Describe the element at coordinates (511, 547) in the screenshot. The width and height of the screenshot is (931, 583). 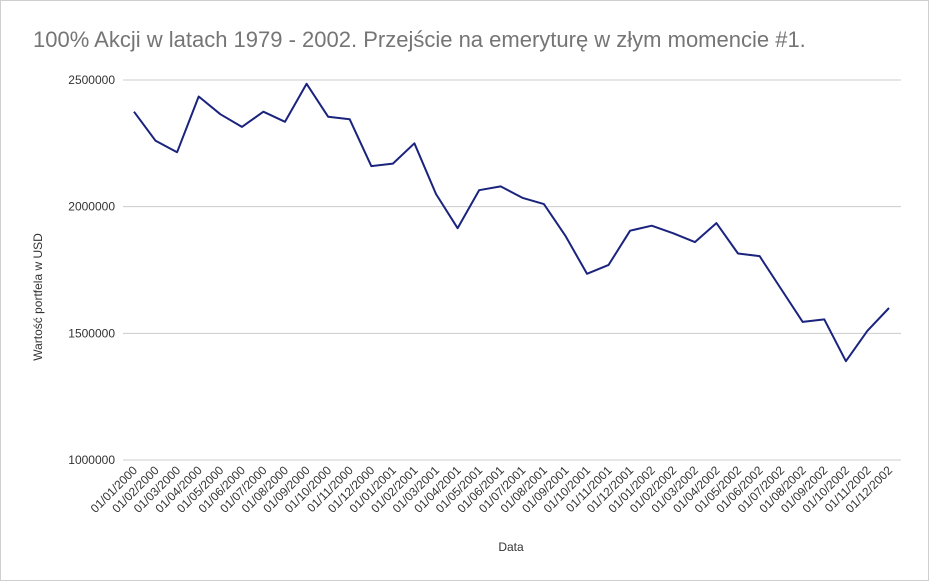
I see `x-axis-title: Data` at that location.